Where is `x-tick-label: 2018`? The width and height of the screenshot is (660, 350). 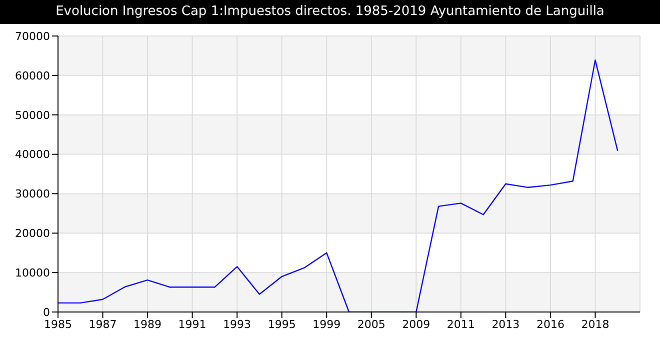 x-tick-label: 2018 is located at coordinates (595, 324).